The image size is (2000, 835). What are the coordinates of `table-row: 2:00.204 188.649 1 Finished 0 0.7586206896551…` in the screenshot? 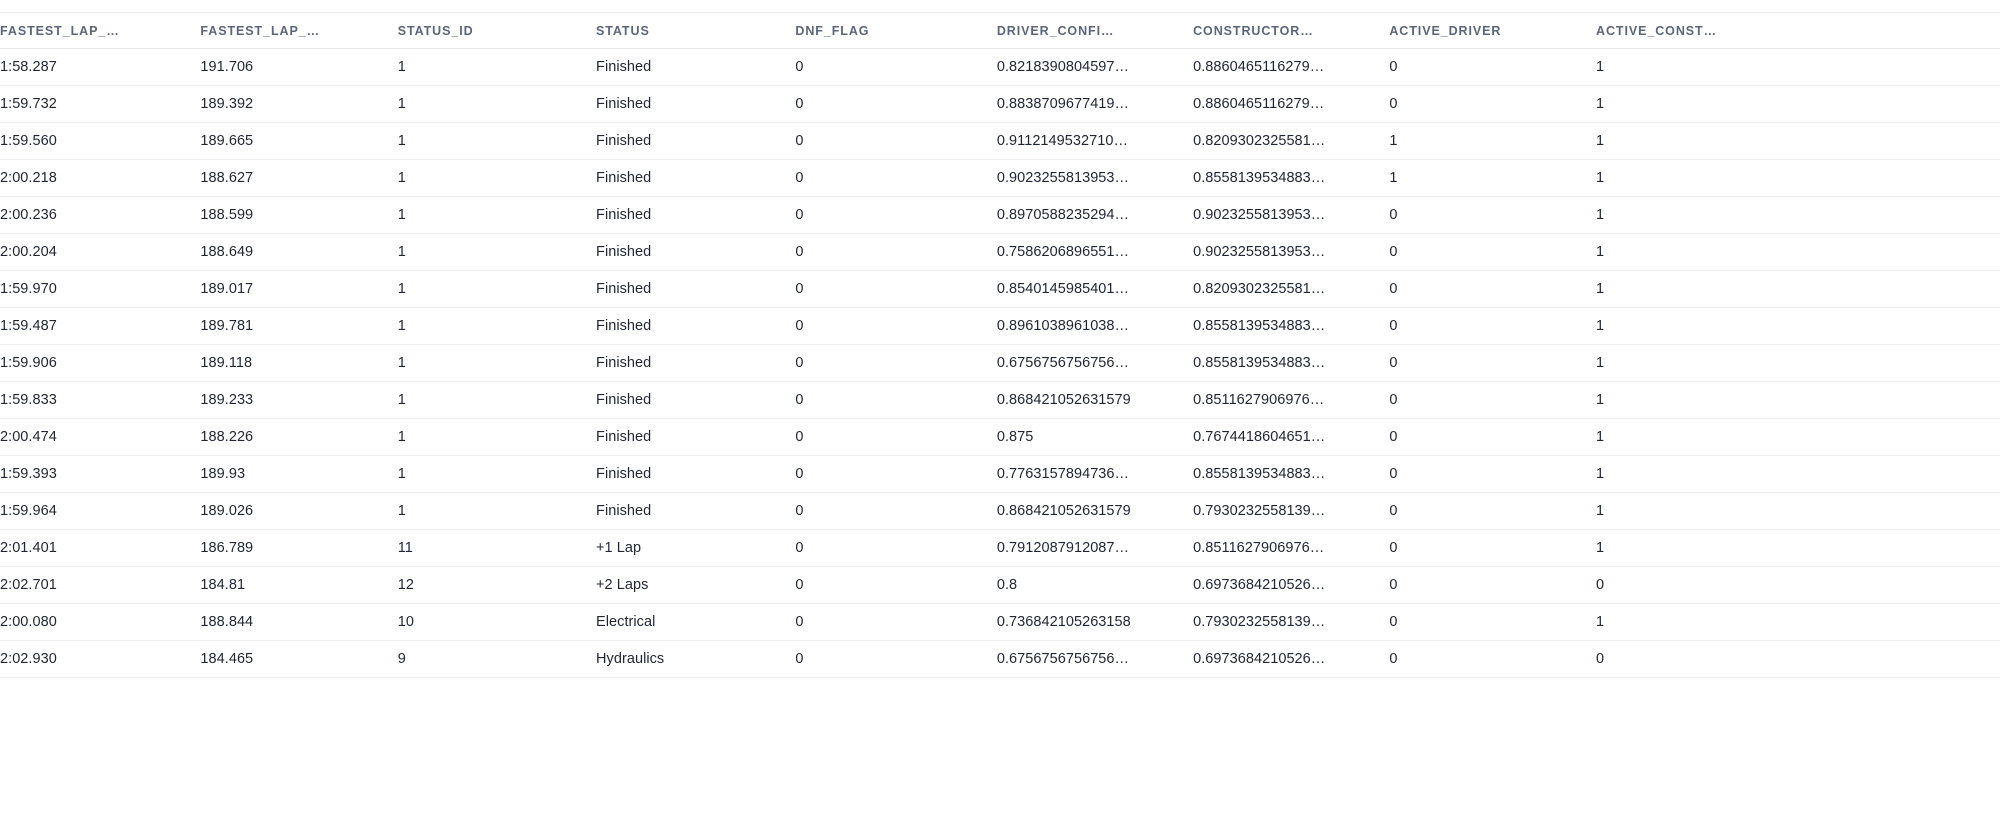 It's located at (1000, 252).